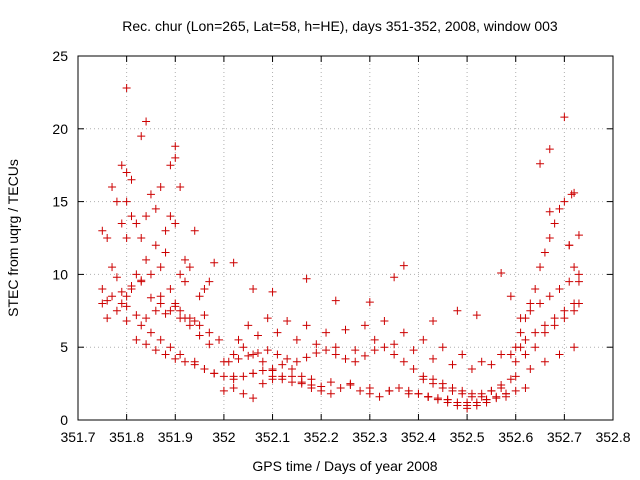  I want to click on y-tick-label: 10, so click(60, 274).